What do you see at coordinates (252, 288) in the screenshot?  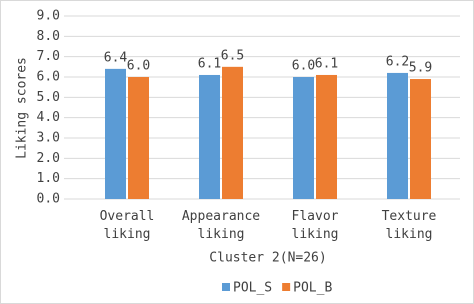 I see `legend-label: POL_S` at bounding box center [252, 288].